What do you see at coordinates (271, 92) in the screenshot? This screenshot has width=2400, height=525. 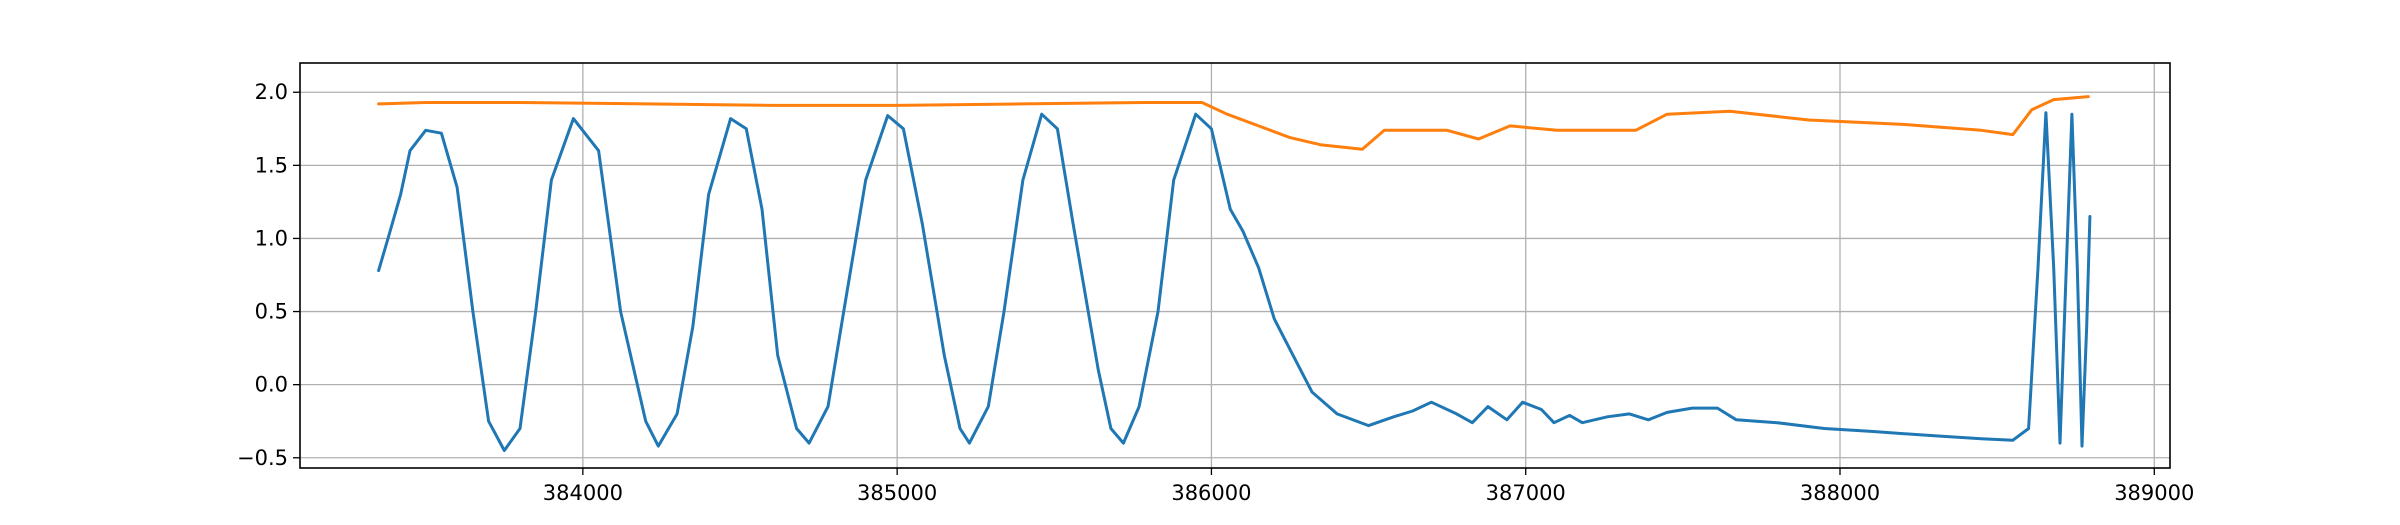 I see `y-tick-label: 2.0` at bounding box center [271, 92].